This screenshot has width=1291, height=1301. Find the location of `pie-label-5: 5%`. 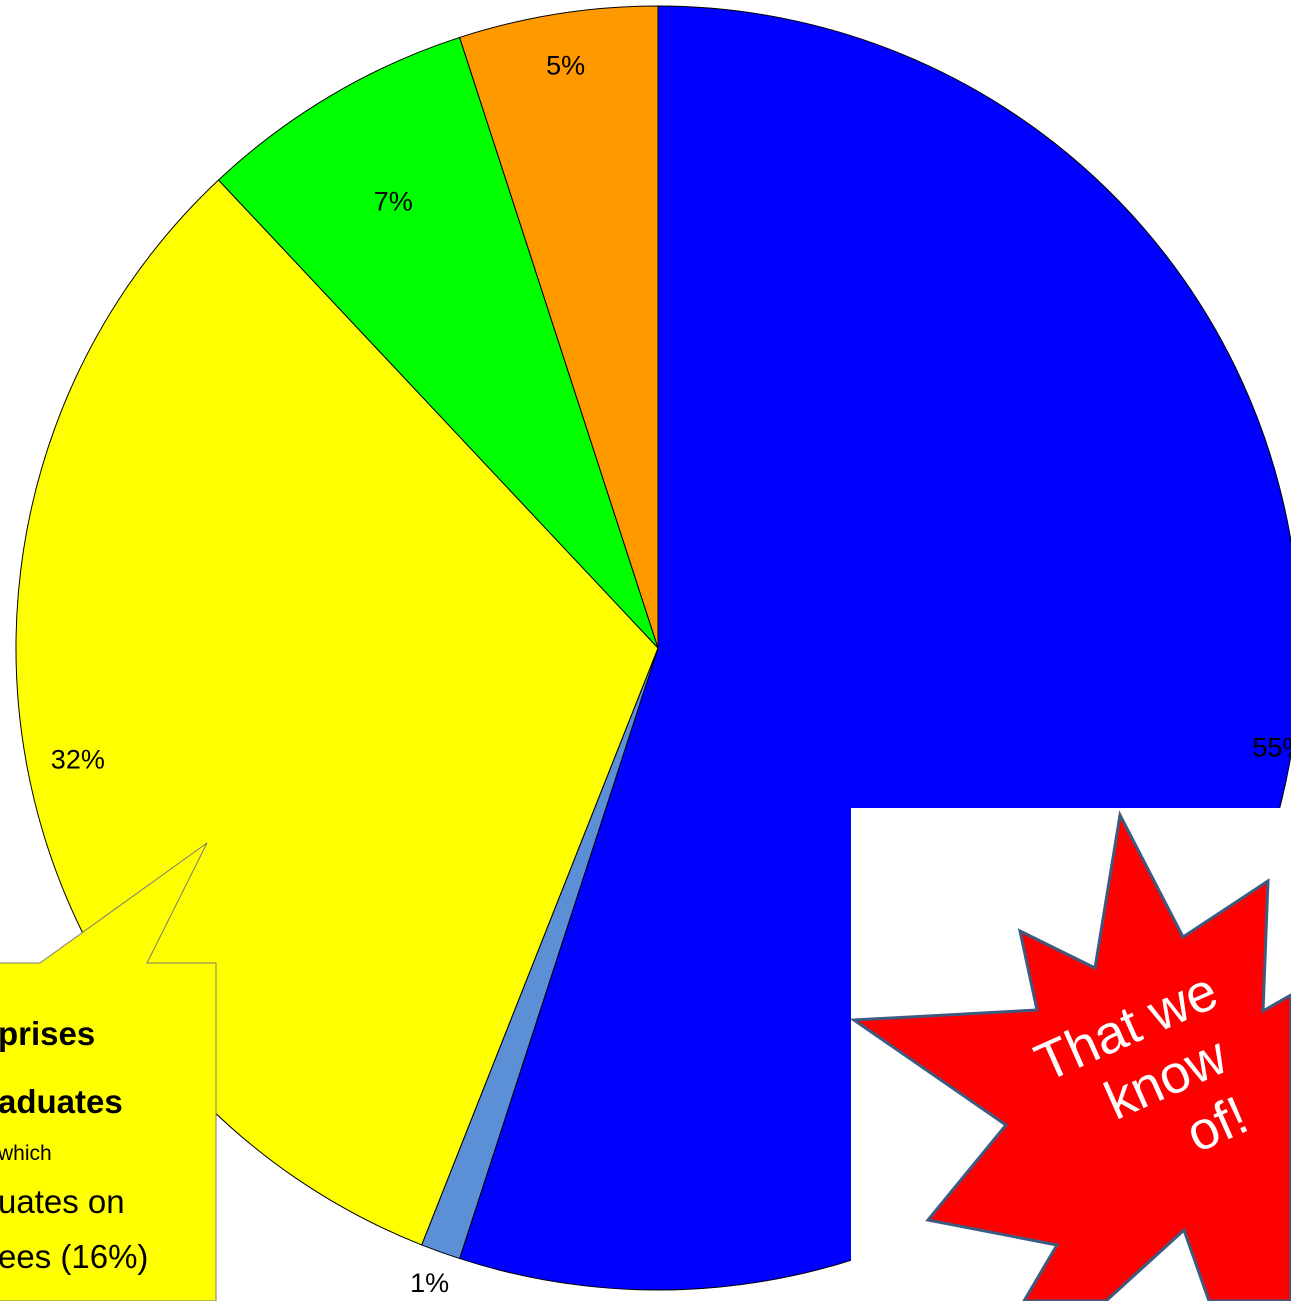

pie-label-5: 5% is located at coordinates (565, 66).